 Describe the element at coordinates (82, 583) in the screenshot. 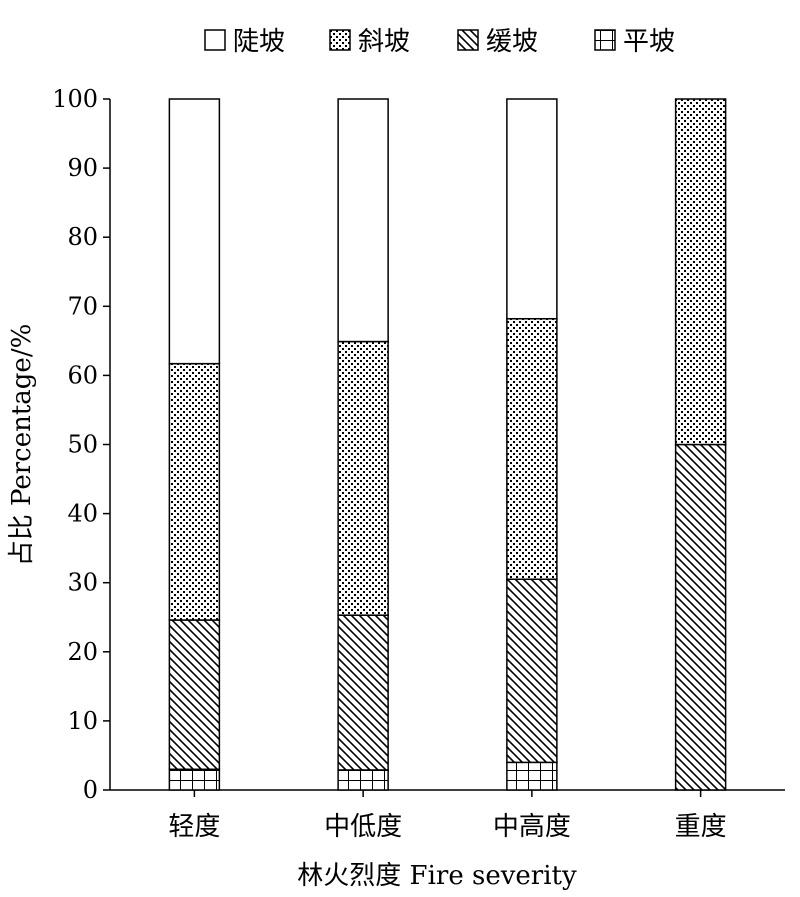

I see `y-tick-label: 30` at that location.